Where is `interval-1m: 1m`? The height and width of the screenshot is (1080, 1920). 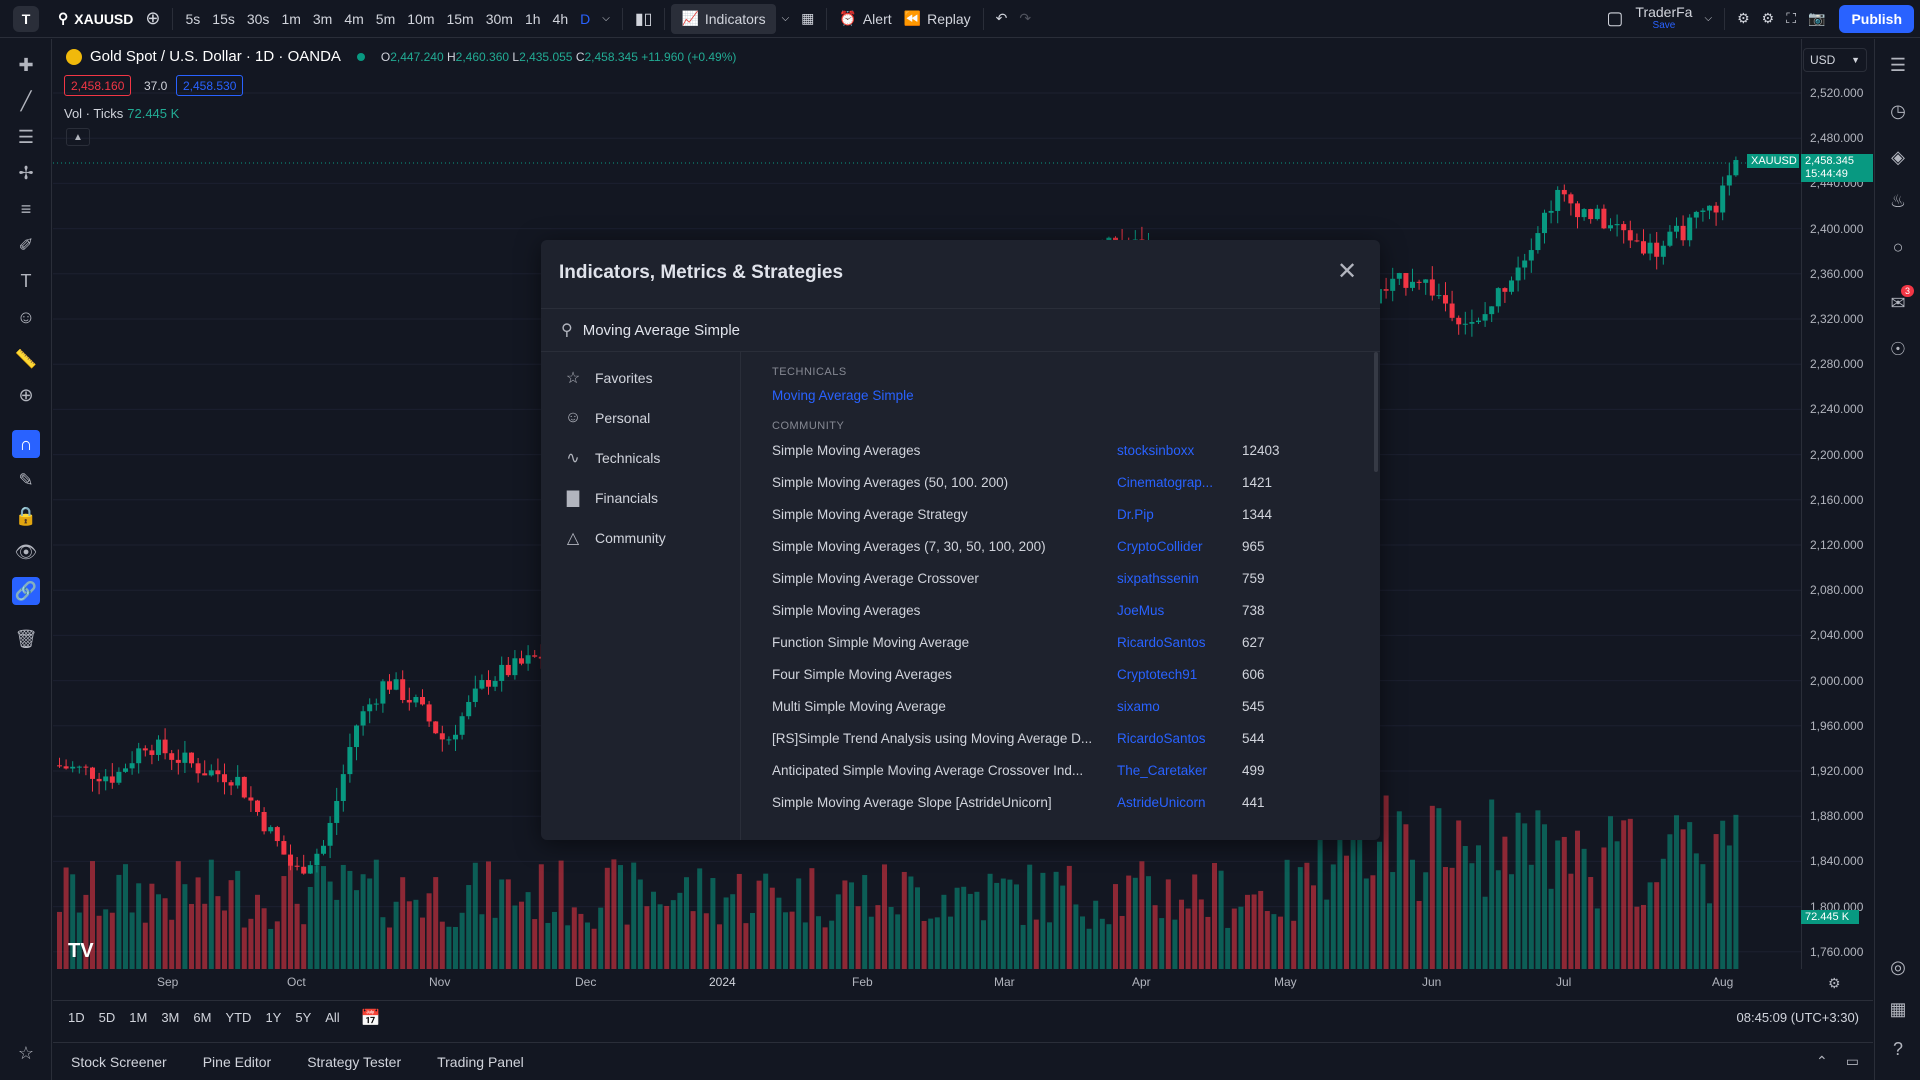
interval-1m: 1m is located at coordinates (291, 18).